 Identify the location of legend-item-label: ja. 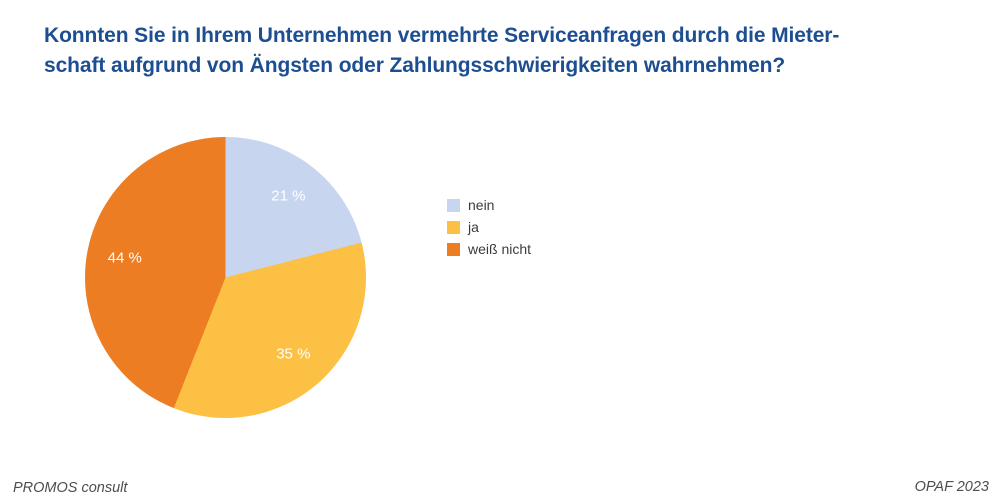
(473, 227).